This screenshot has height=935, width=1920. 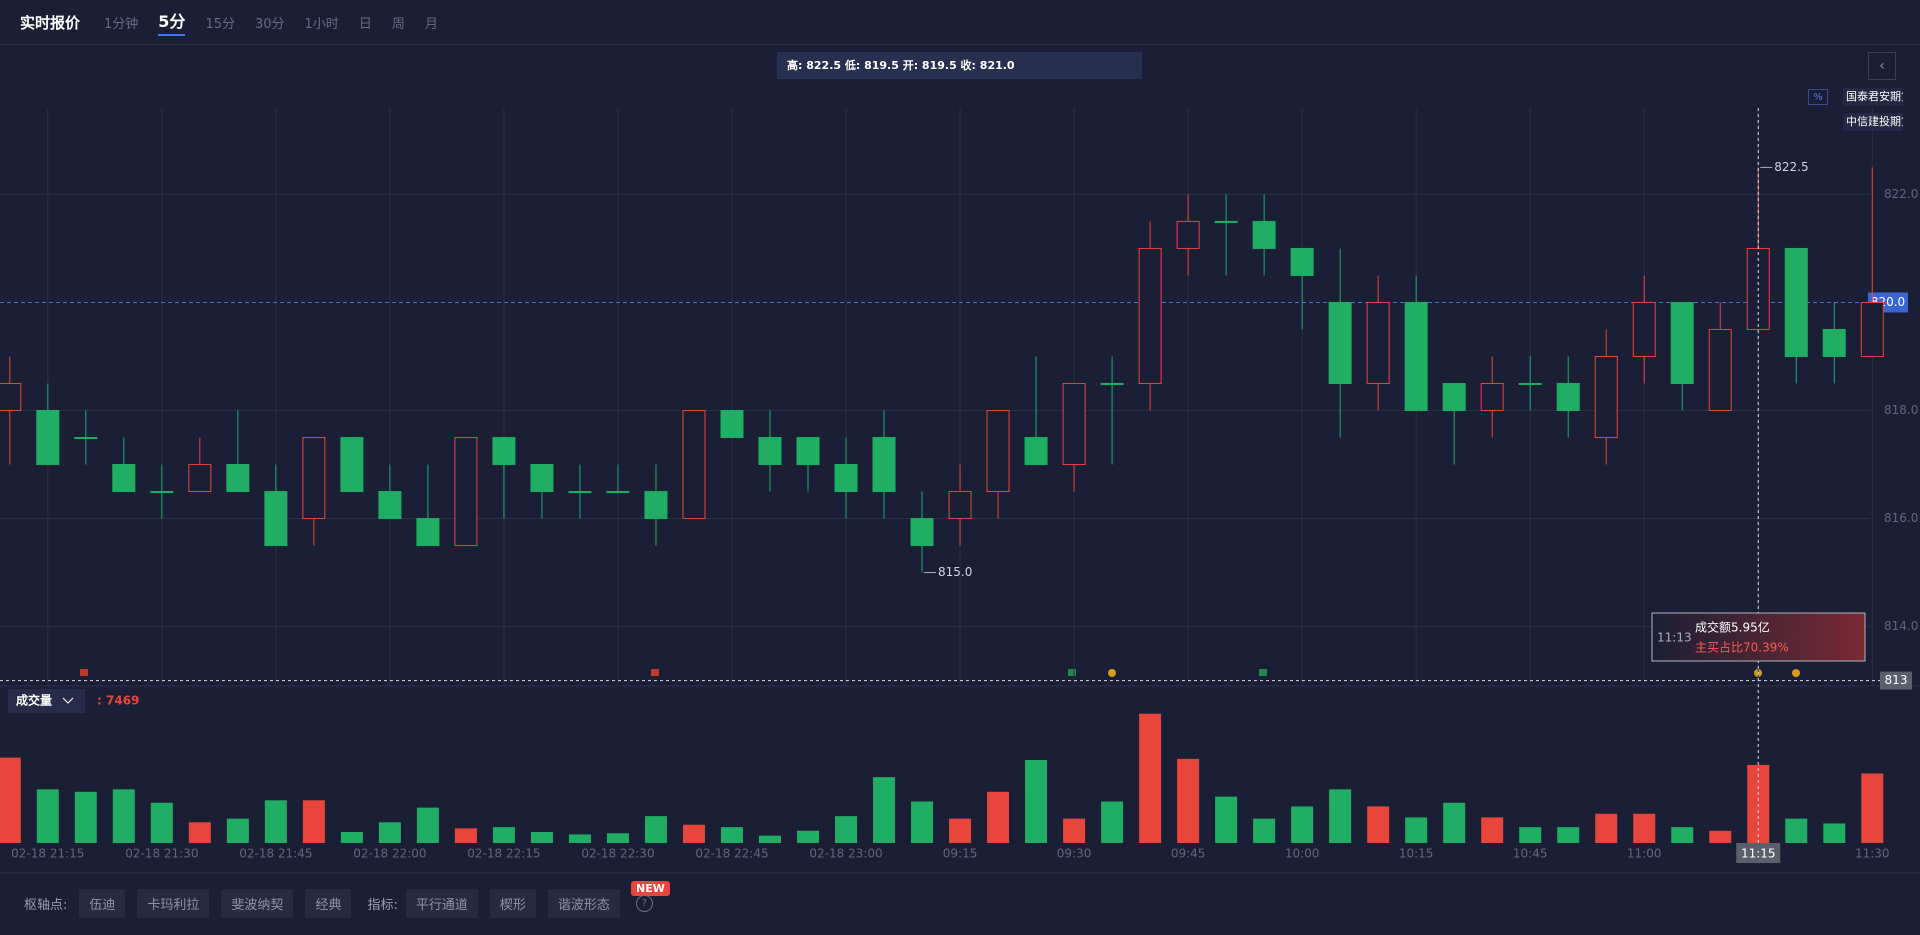 What do you see at coordinates (644, 903) in the screenshot?
I see `help-icon: ?` at bounding box center [644, 903].